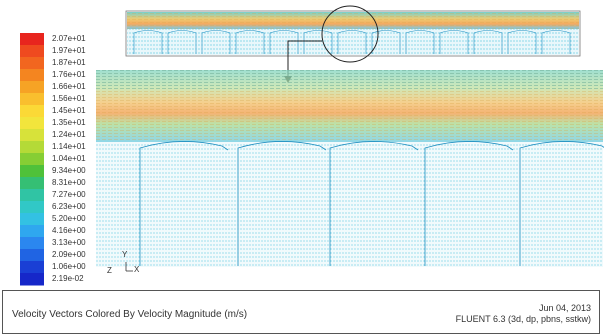 The width and height of the screenshot is (604, 336). I want to click on legend-label: 2.07e+01, so click(69, 38).